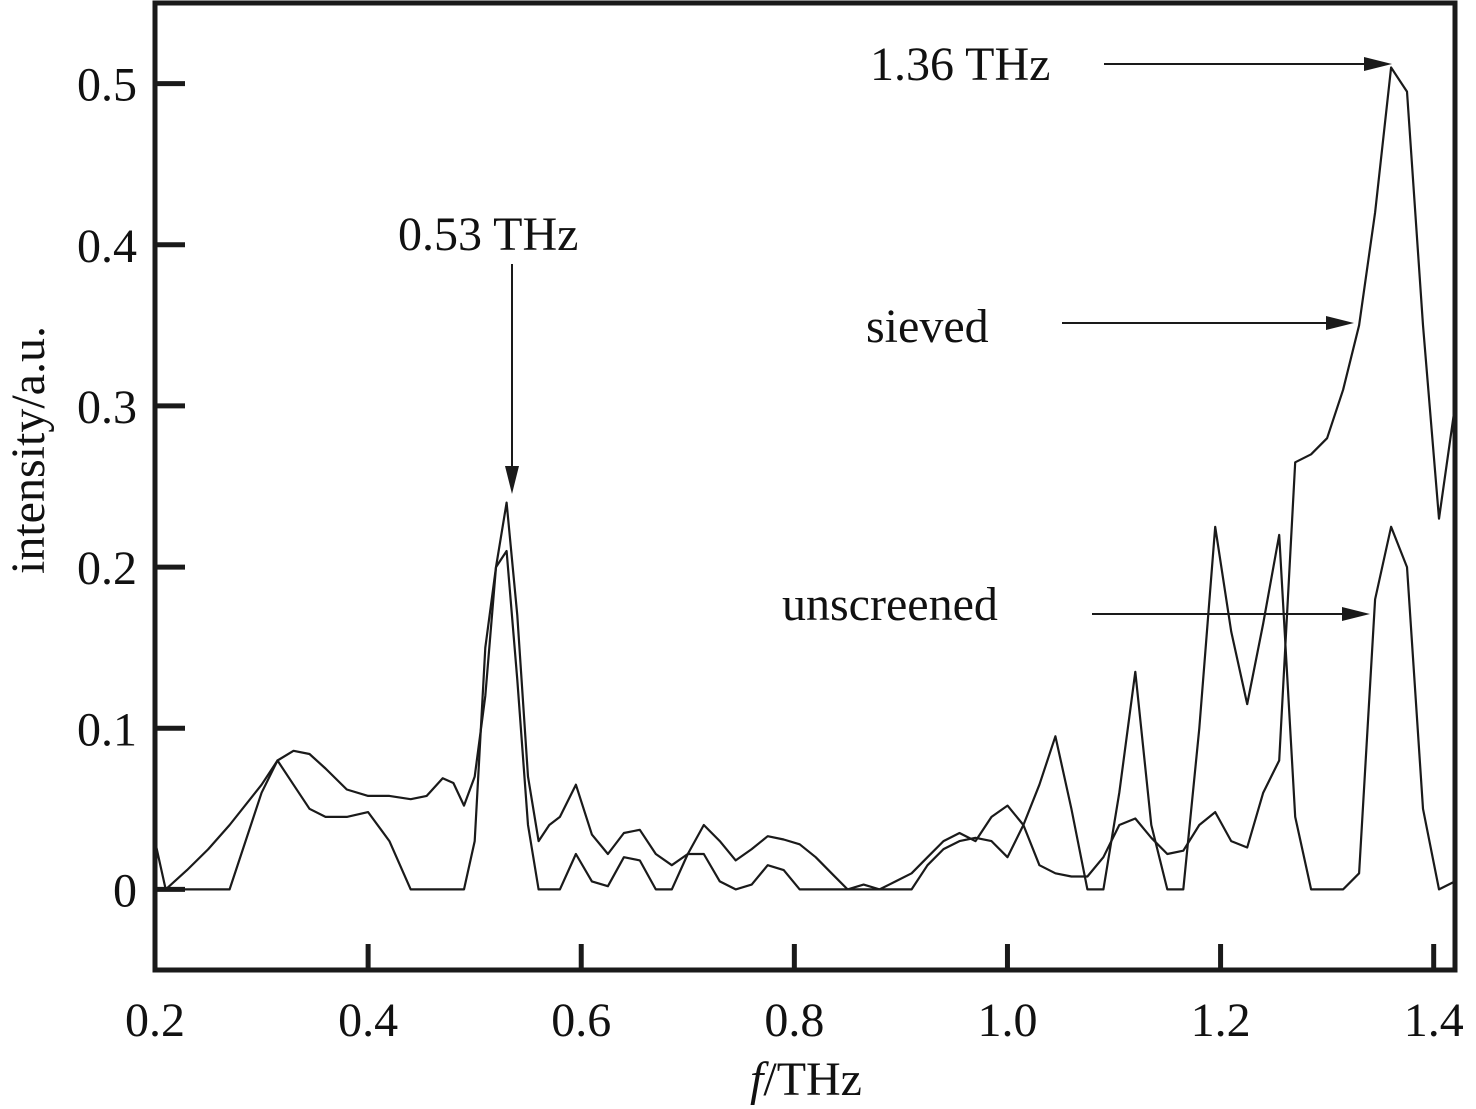 This screenshot has height=1109, width=1476. Describe the element at coordinates (512, 480) in the screenshot. I see `annotation-peak-0-53-arrowhead` at that location.